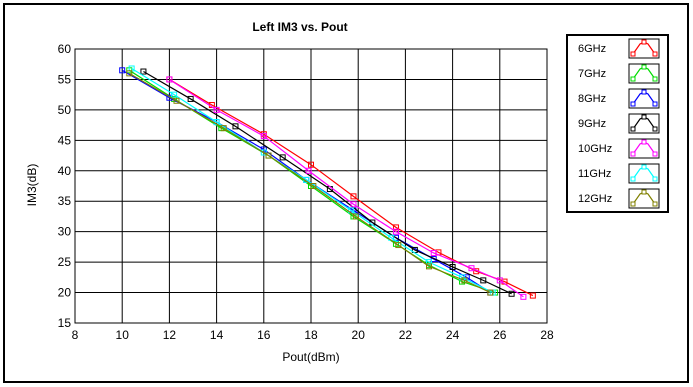 Image resolution: width=693 pixels, height=387 pixels. Describe the element at coordinates (65, 293) in the screenshot. I see `y-tick-label: 20` at that location.